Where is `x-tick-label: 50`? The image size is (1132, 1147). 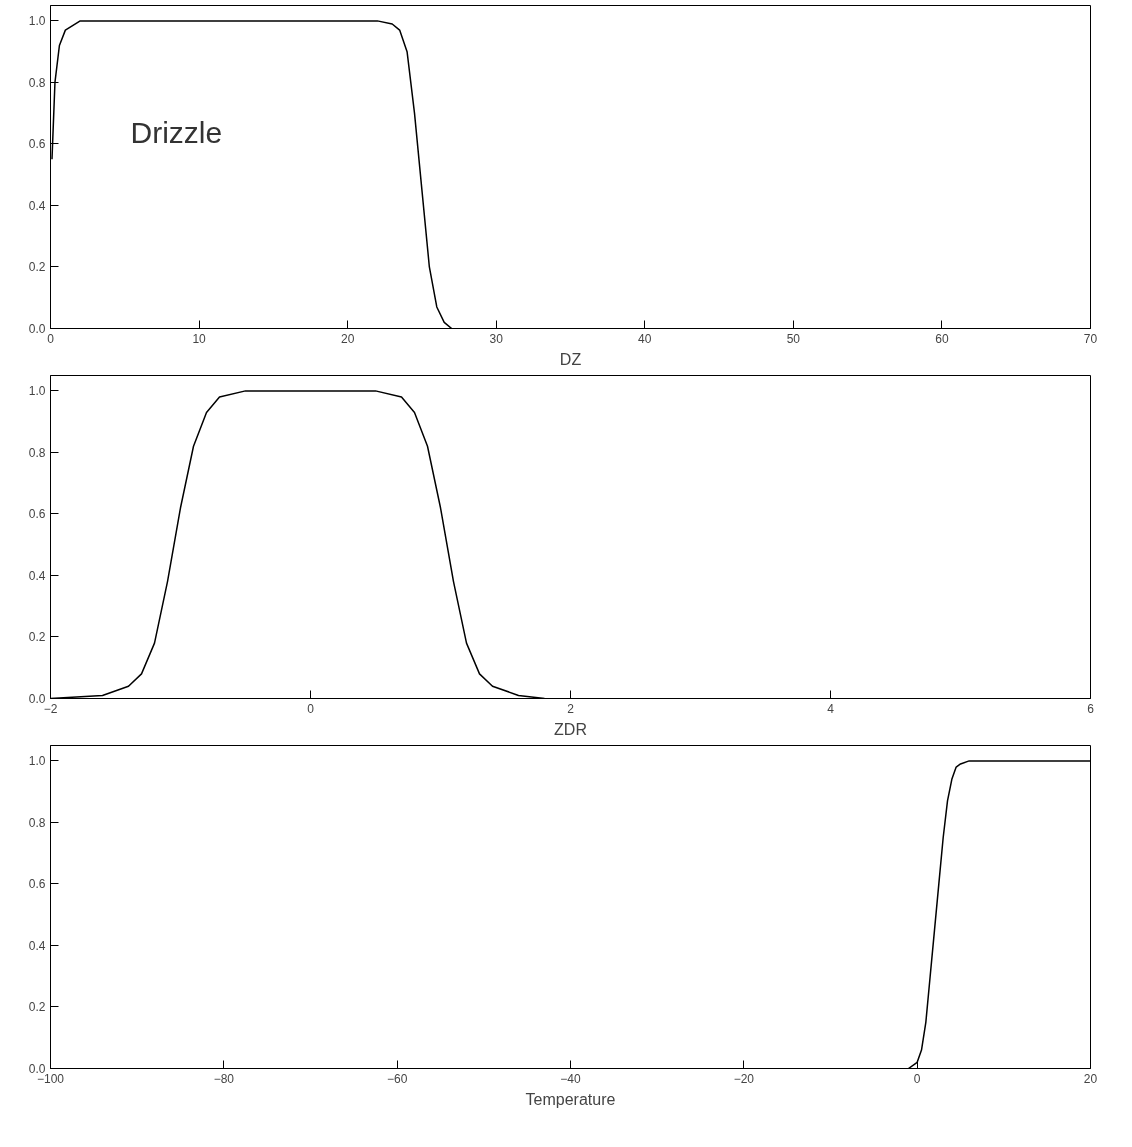
x-tick-label: 50 is located at coordinates (793, 338).